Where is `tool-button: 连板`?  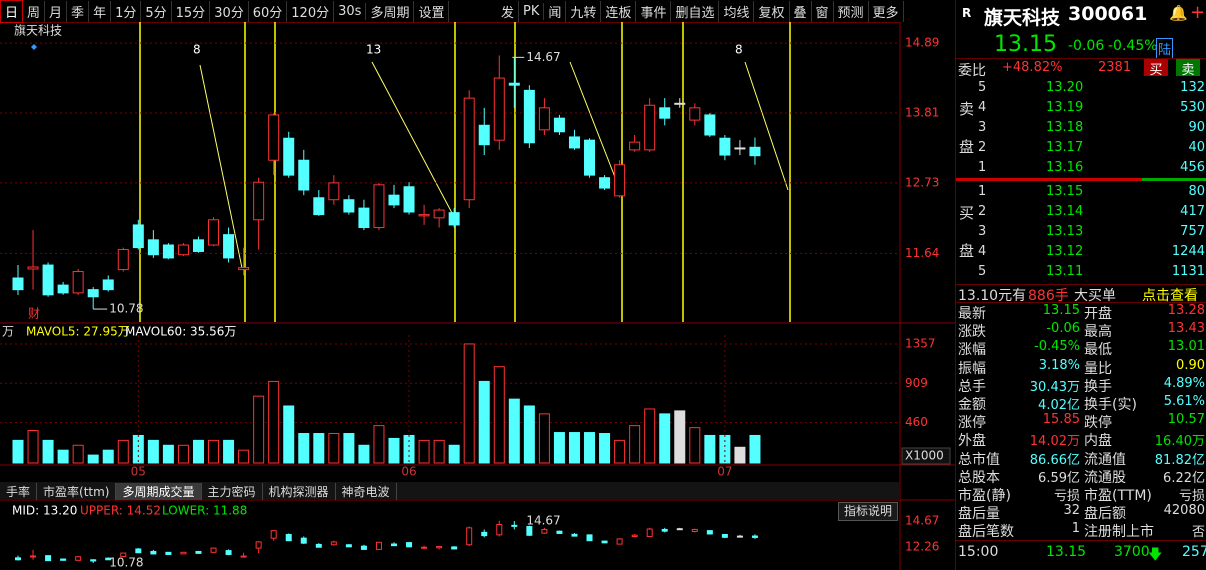 tool-button: 连板 is located at coordinates (619, 11).